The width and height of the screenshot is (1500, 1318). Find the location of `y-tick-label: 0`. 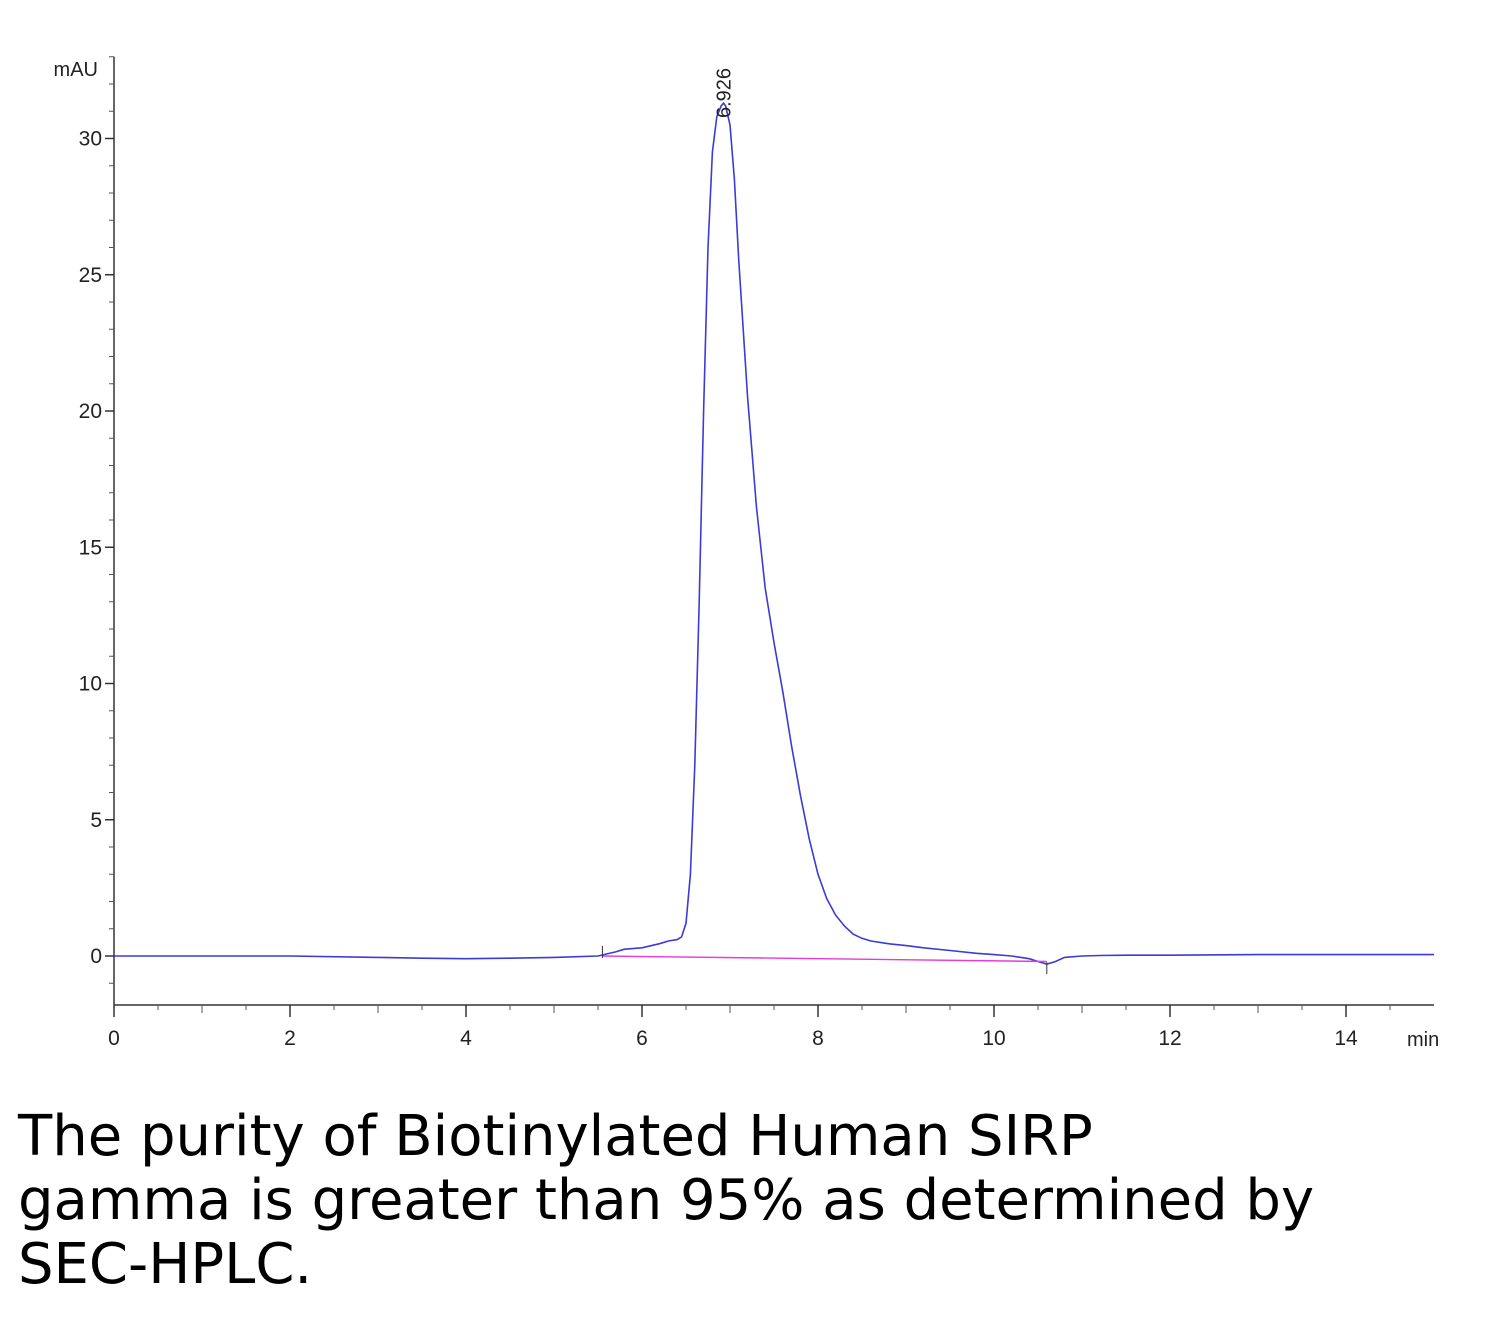

y-tick-label: 0 is located at coordinates (96, 956).